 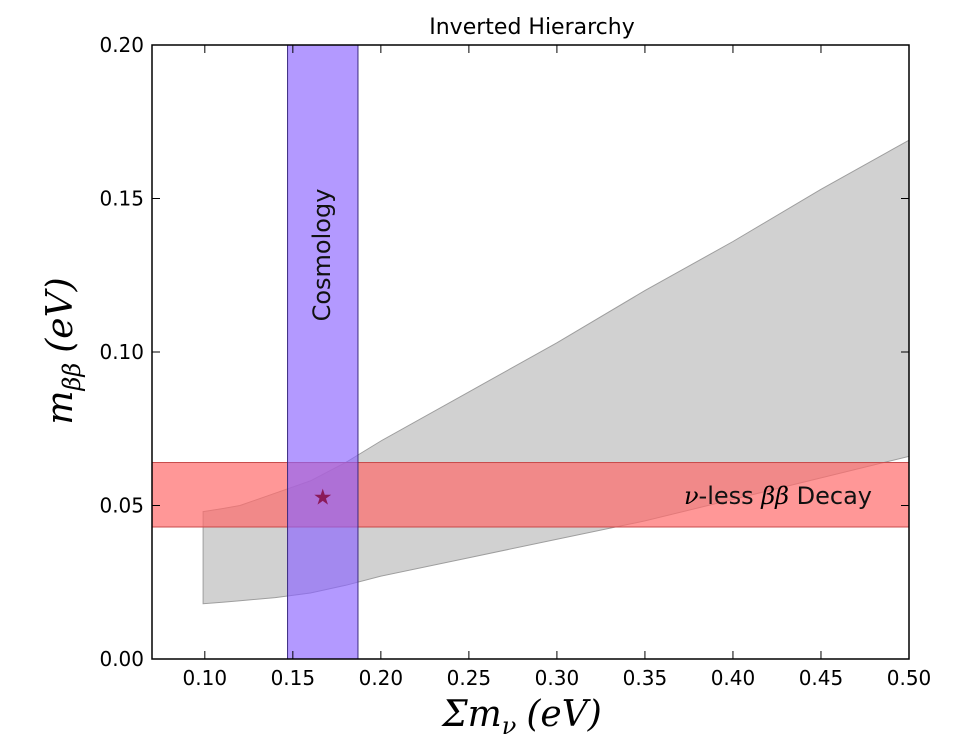 I want to click on decay-label-nu: ν, so click(x=691, y=496).